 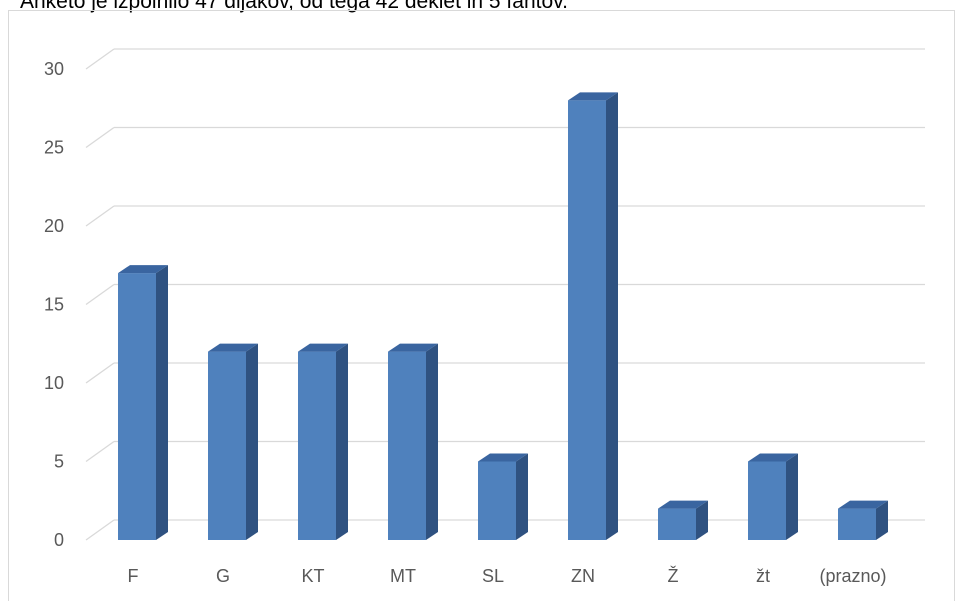 I want to click on x-tick-label: SL, so click(x=493, y=576).